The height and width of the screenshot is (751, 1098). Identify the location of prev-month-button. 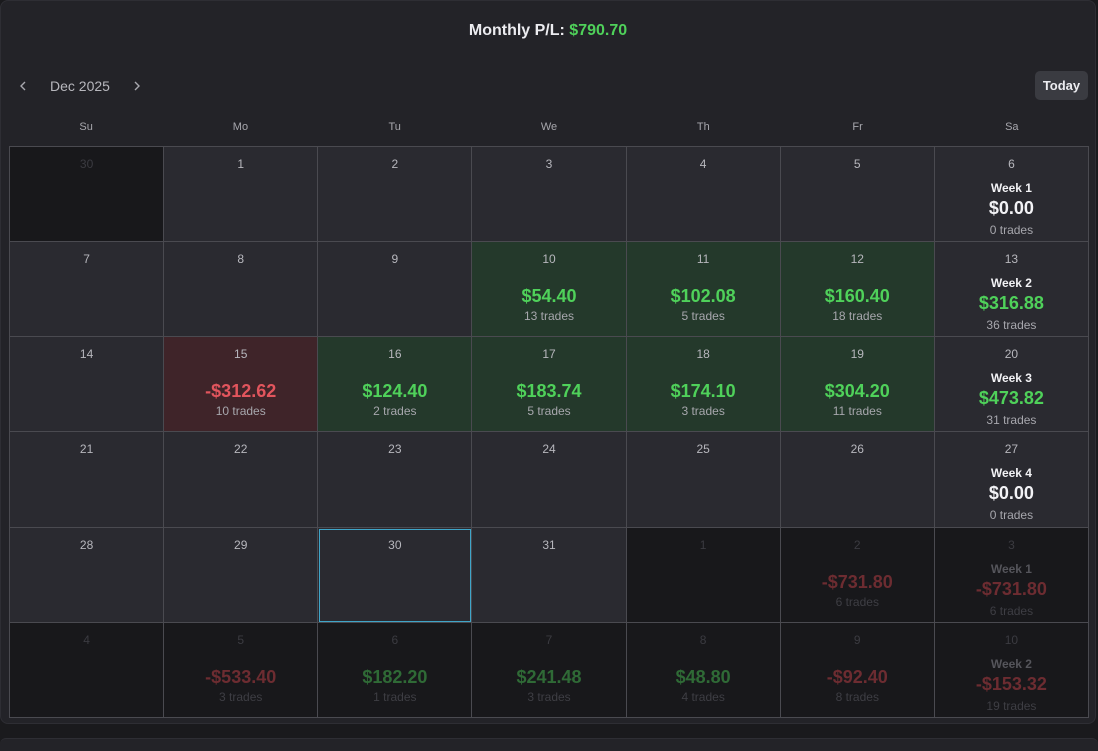
(23, 86).